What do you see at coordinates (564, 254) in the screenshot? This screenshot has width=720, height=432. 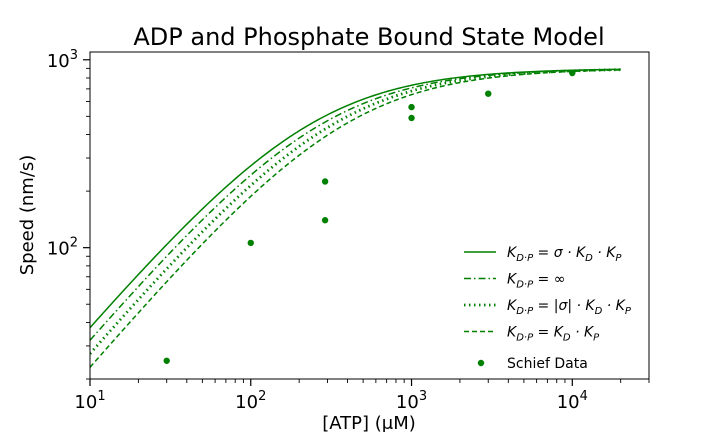 I see `legend-label: KD·P = σ · KD · KP` at bounding box center [564, 254].